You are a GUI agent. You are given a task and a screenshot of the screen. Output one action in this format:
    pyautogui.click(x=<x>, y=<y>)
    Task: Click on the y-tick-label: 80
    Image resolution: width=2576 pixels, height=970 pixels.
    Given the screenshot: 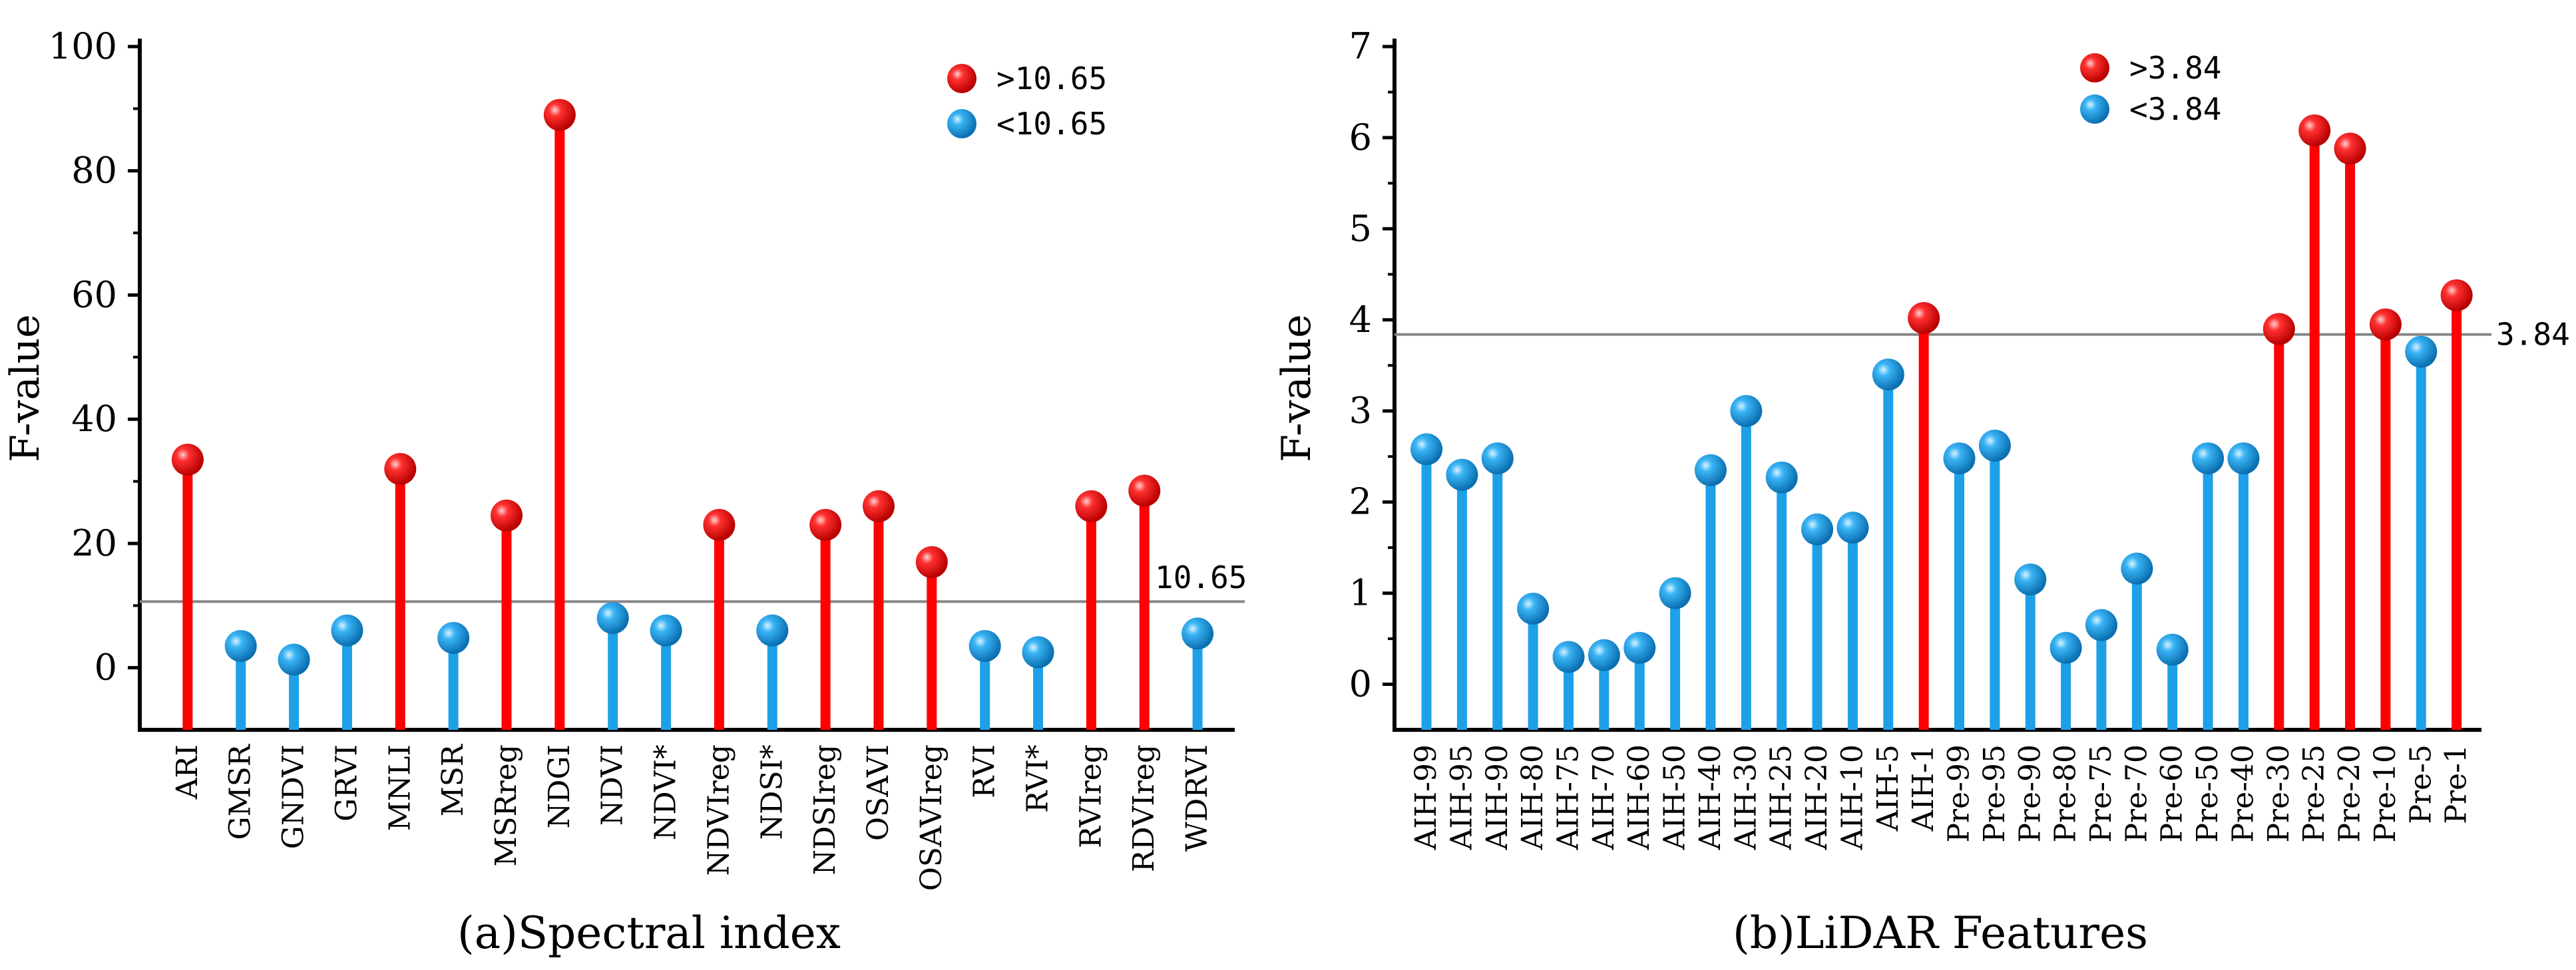 What is the action you would take?
    pyautogui.click(x=94, y=171)
    